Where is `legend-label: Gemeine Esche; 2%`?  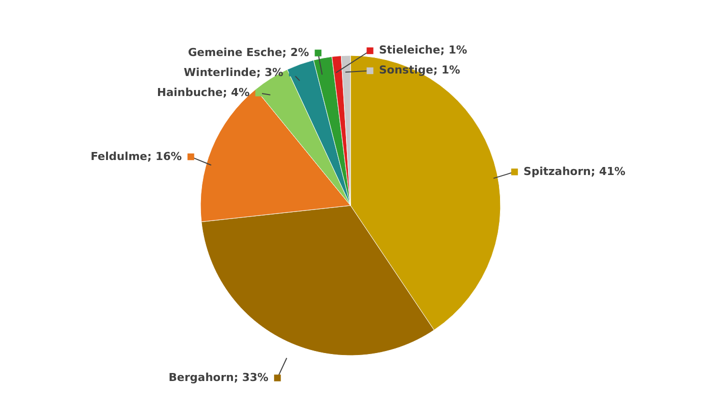
legend-label: Gemeine Esche; 2% is located at coordinates (249, 52).